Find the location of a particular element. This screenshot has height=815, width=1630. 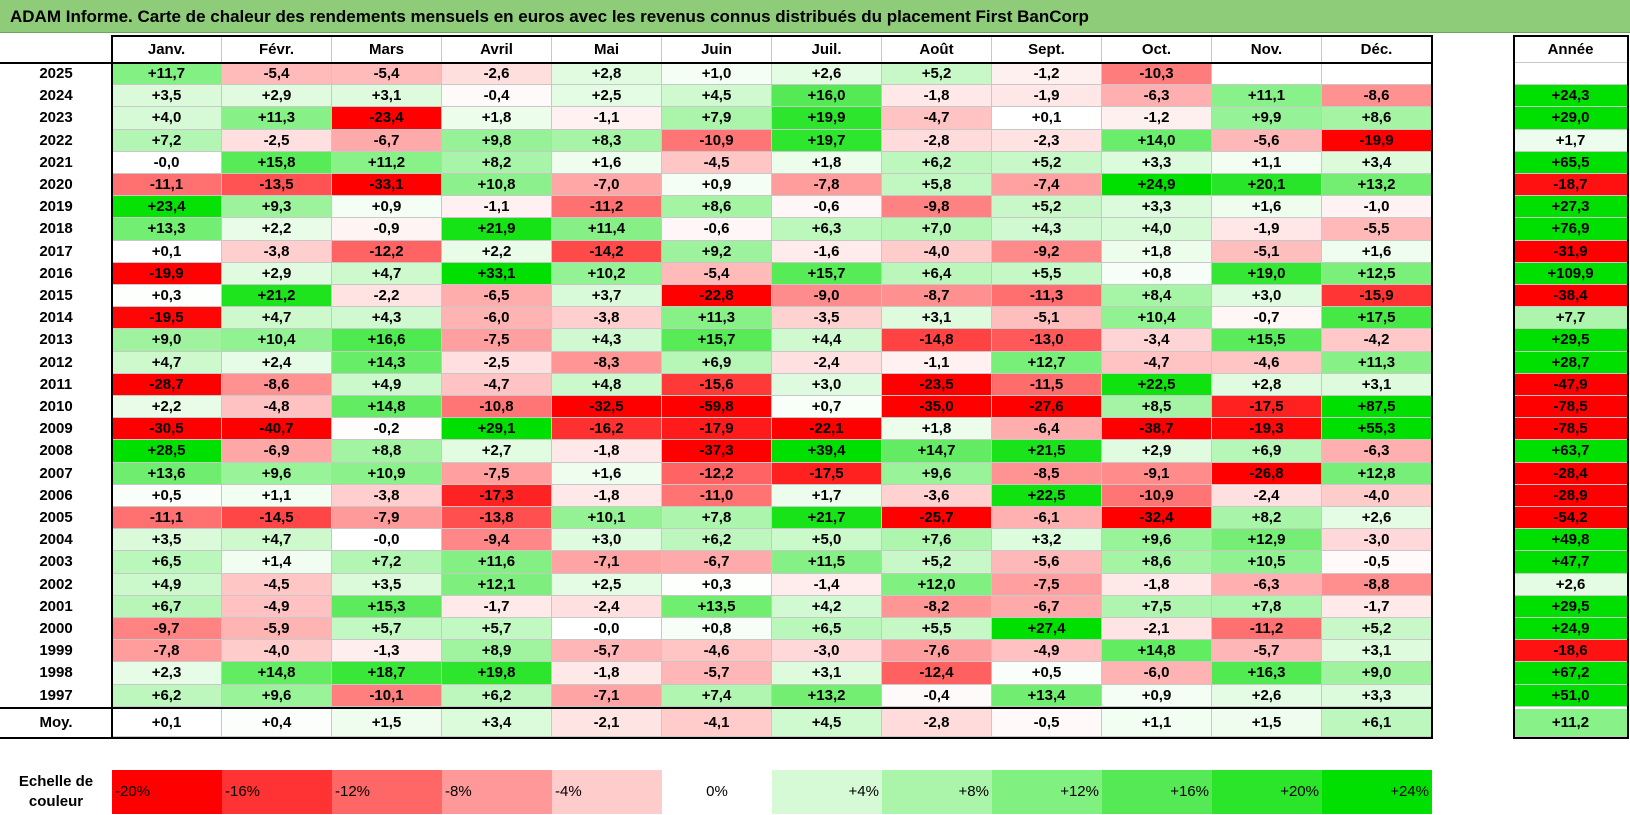

annual-cell: -38,4 is located at coordinates (1571, 296).